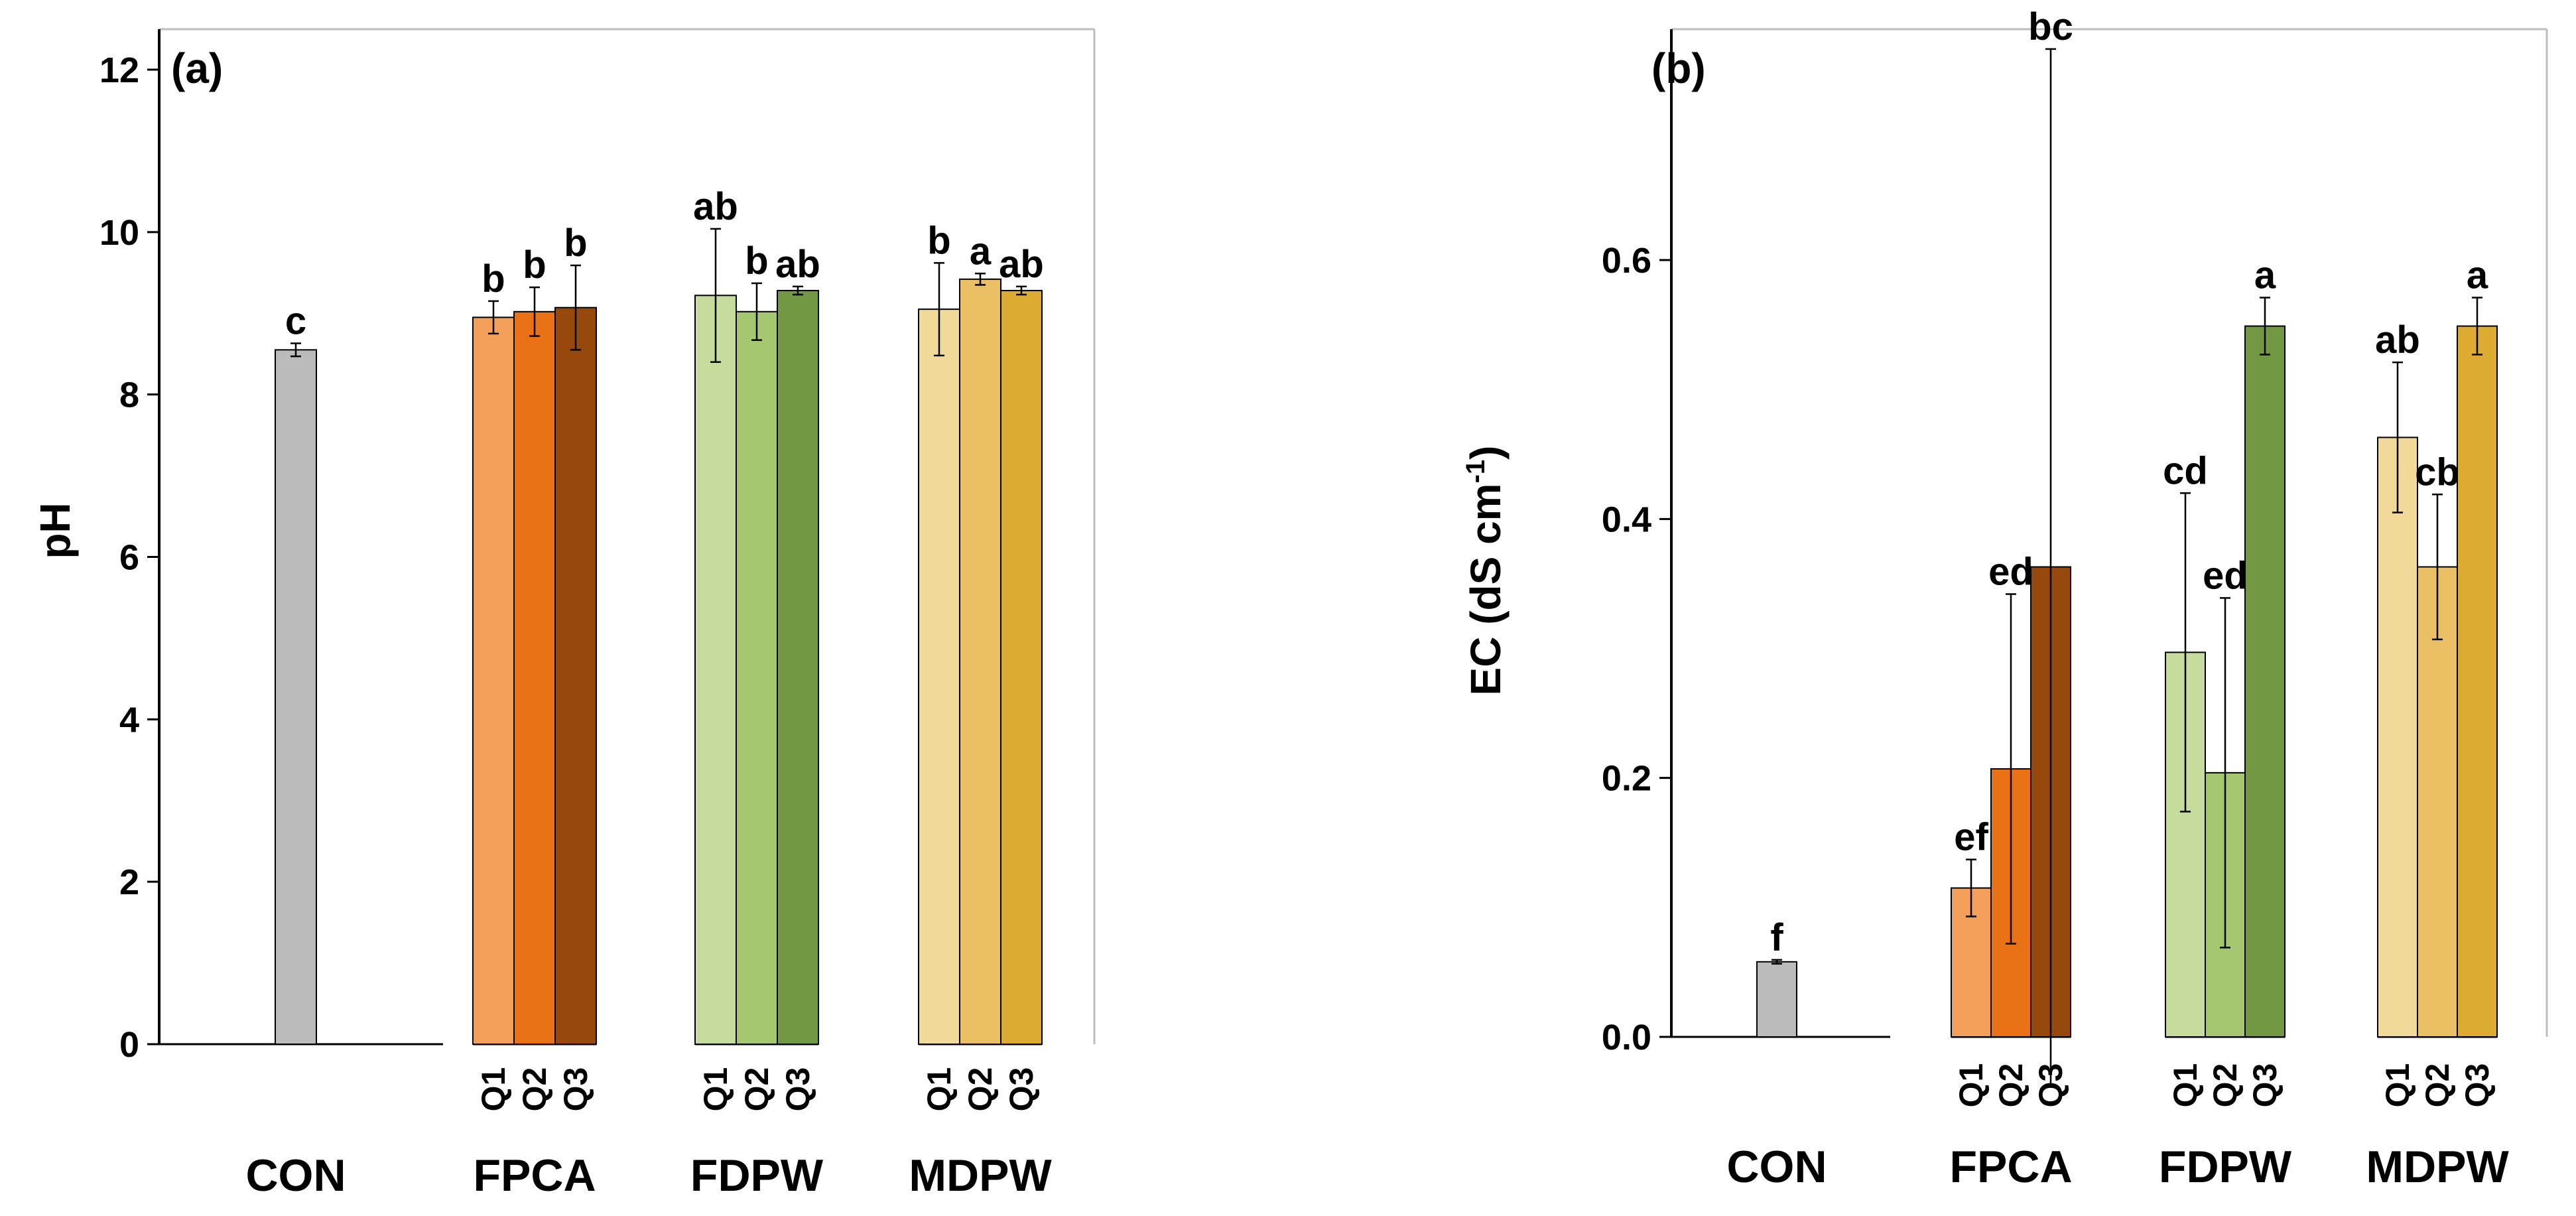  I want to click on y-tick-label: 0.2, so click(1627, 779).